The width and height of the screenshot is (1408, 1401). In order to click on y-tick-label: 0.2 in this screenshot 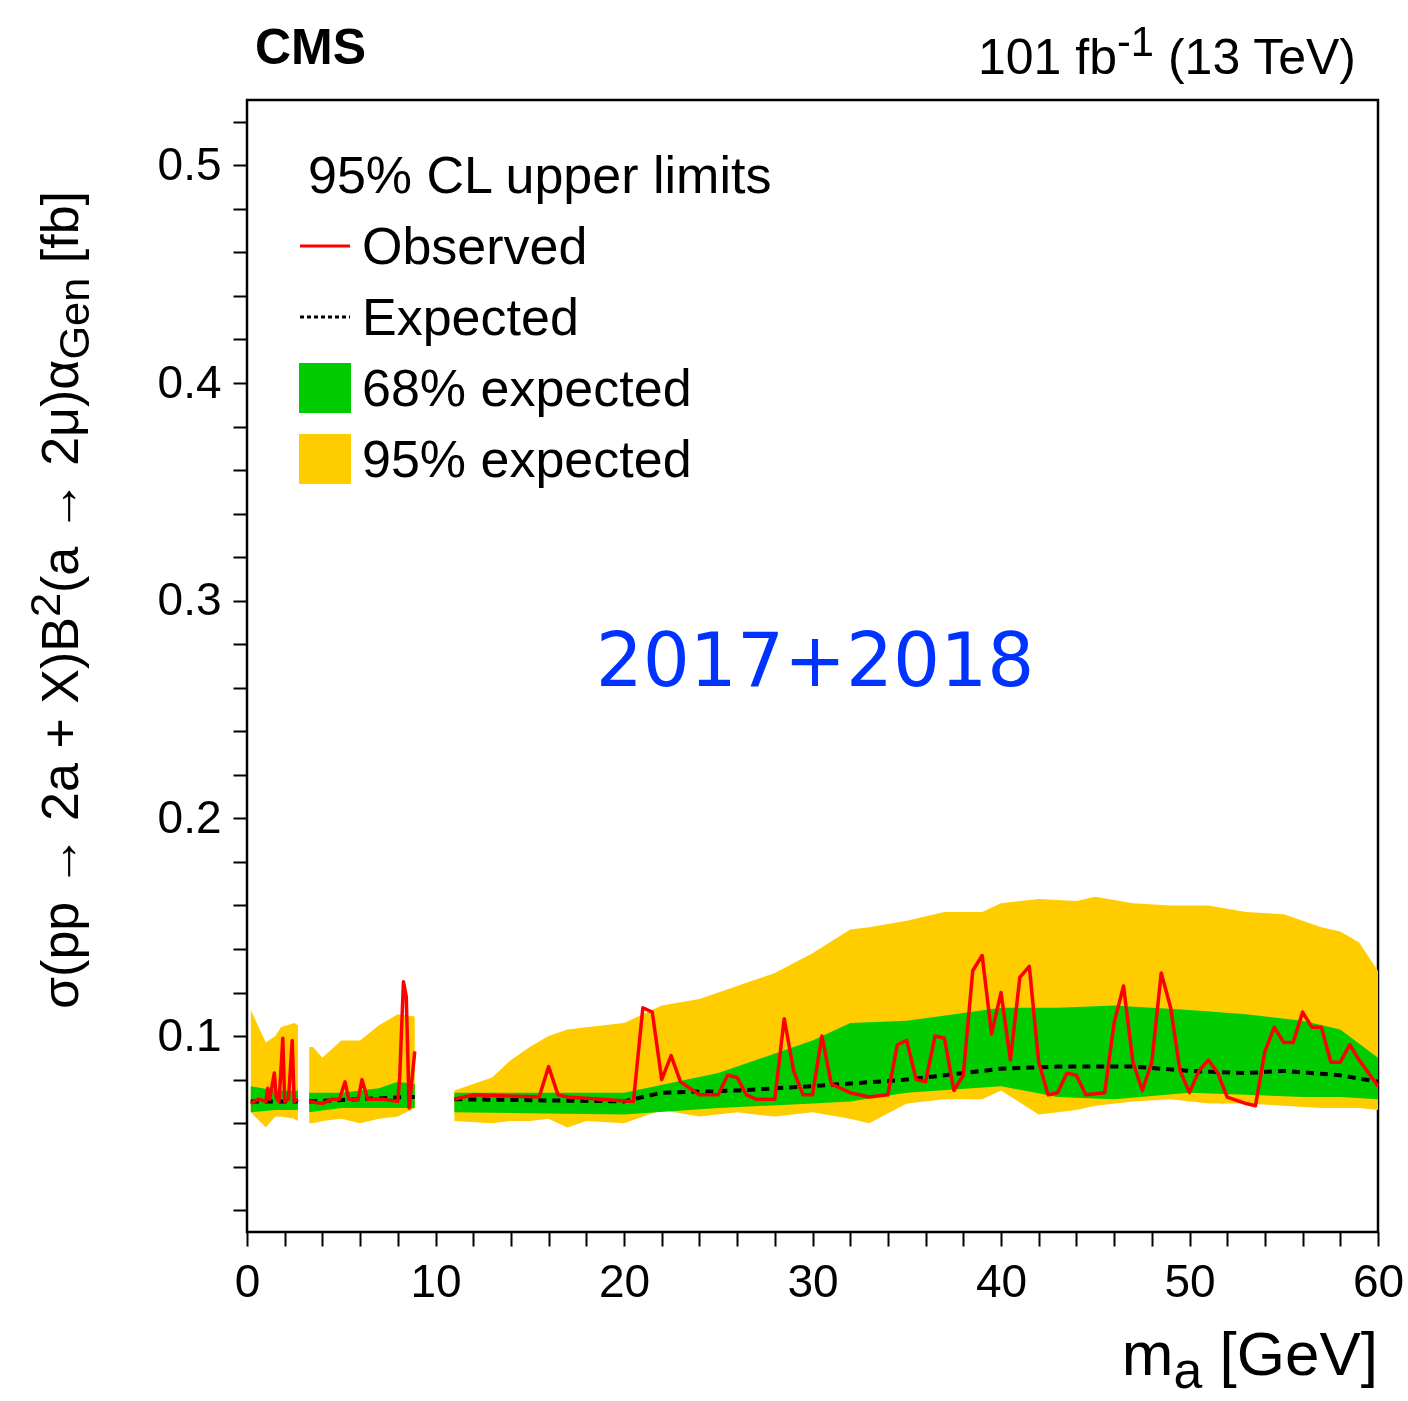, I will do `click(189, 816)`.